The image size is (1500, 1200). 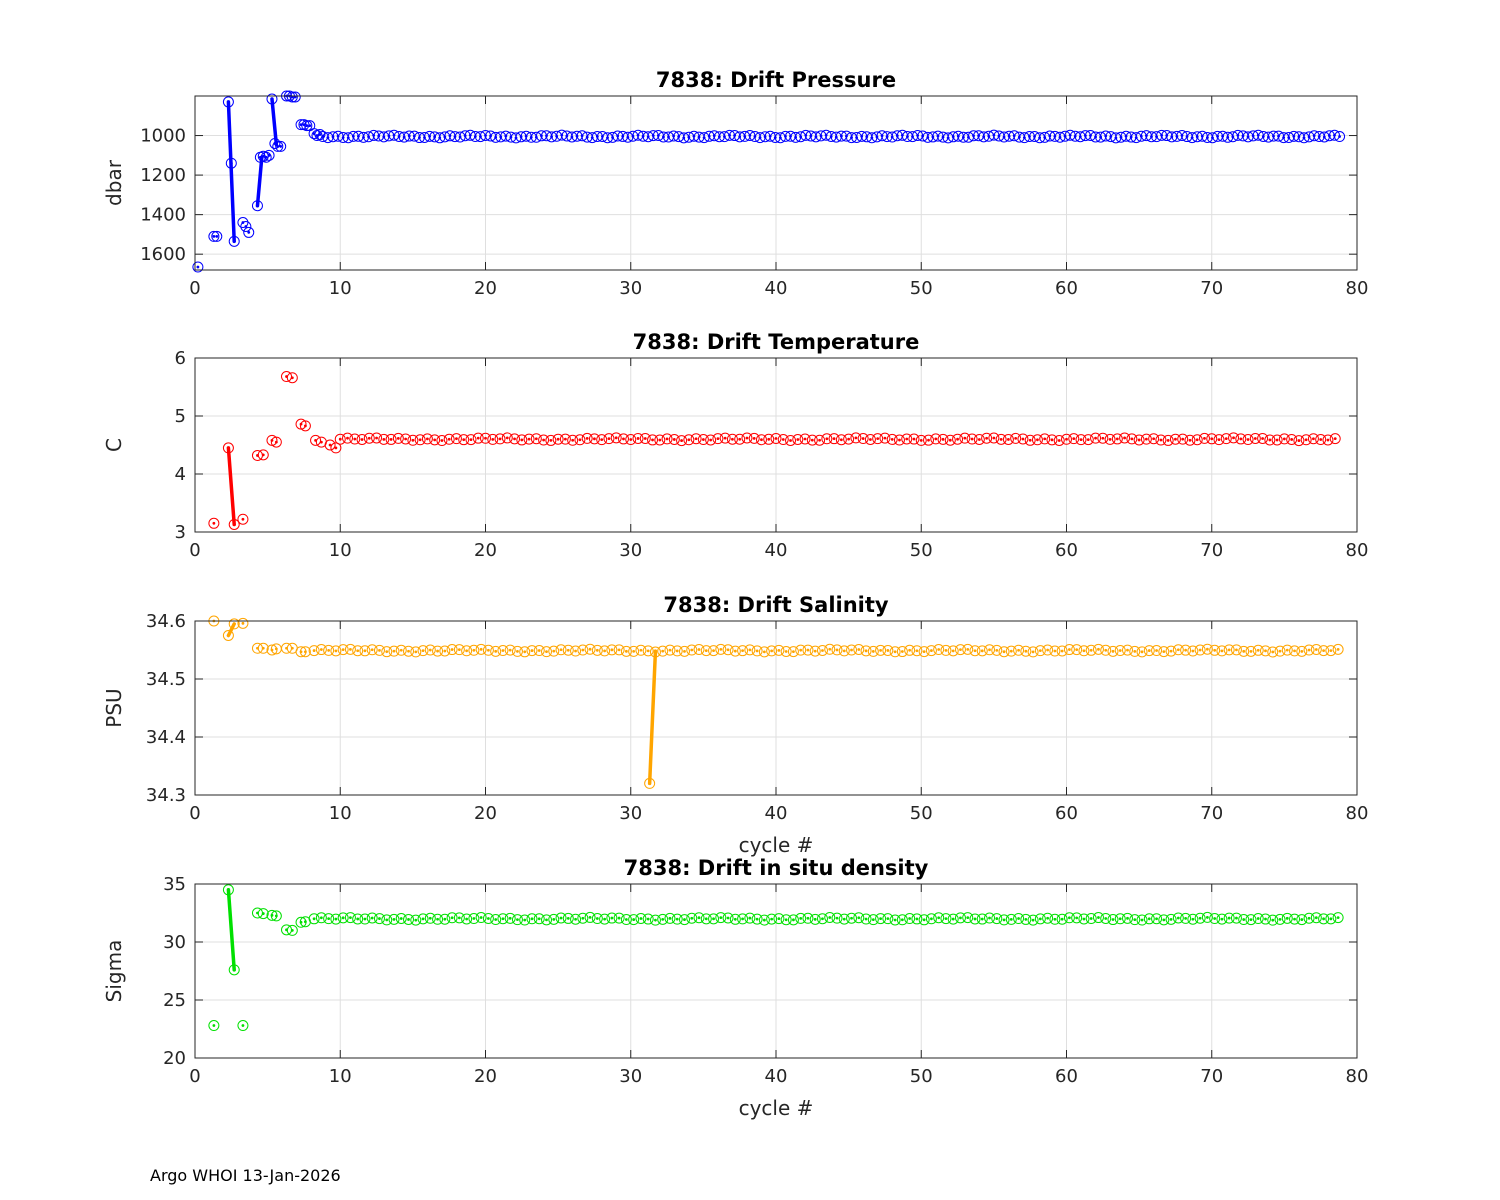 What do you see at coordinates (1066, 1076) in the screenshot?
I see `x-tick-label: 60` at bounding box center [1066, 1076].